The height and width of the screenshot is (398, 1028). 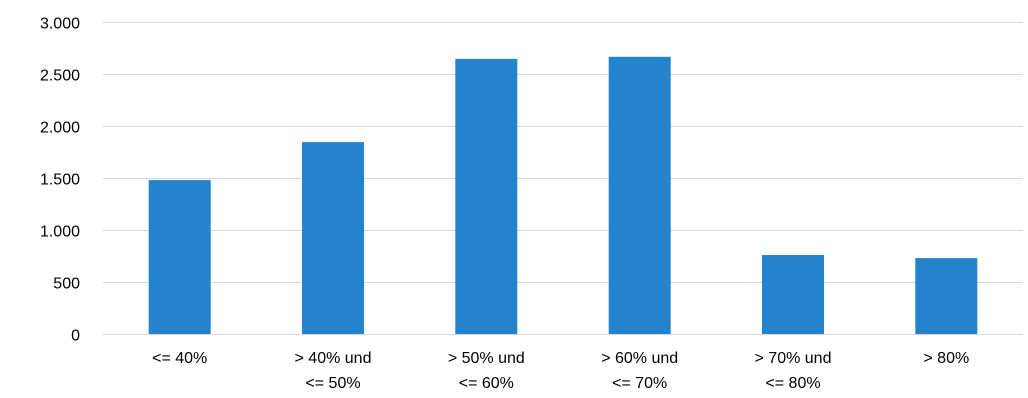 What do you see at coordinates (60, 128) in the screenshot?
I see `y-tick-label: 2.000` at bounding box center [60, 128].